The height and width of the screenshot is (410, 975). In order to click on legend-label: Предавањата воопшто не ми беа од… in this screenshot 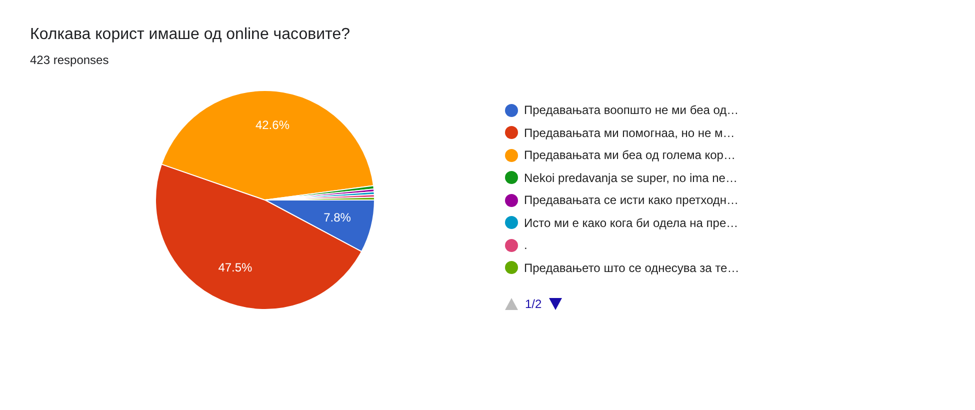, I will do `click(631, 110)`.